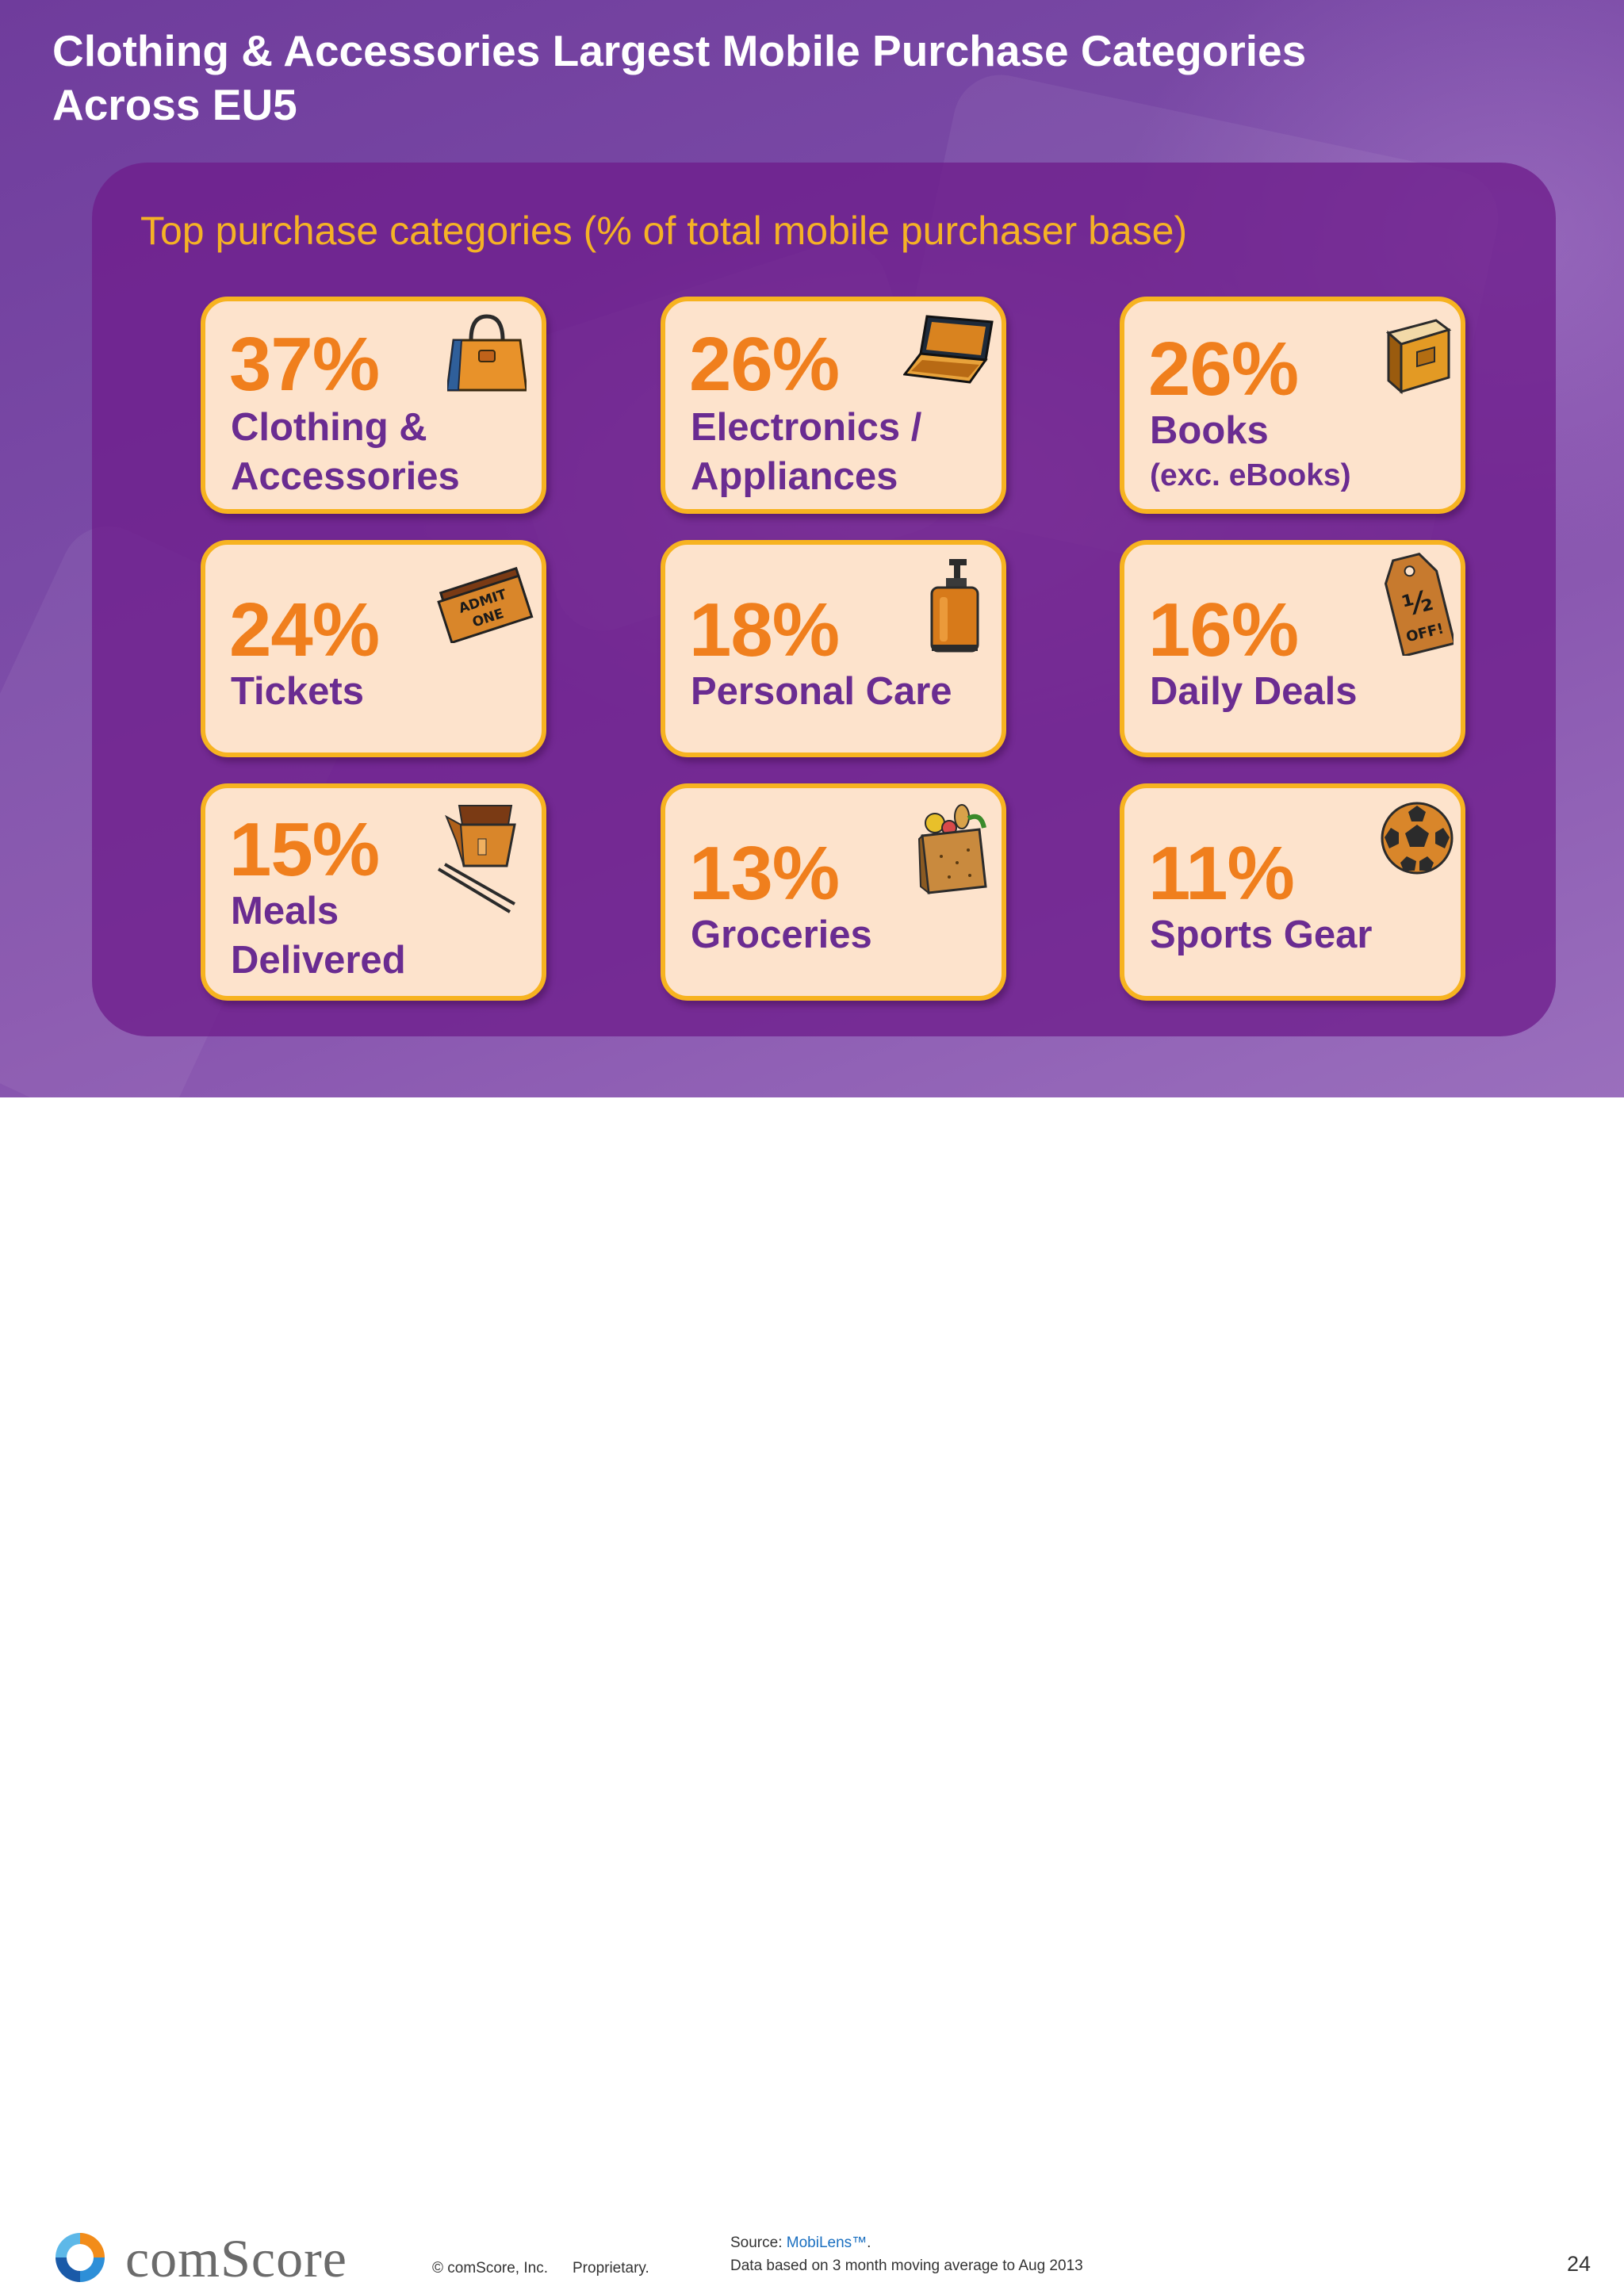 This screenshot has width=1624, height=2290. I want to click on category-label: Tickets, so click(297, 692).